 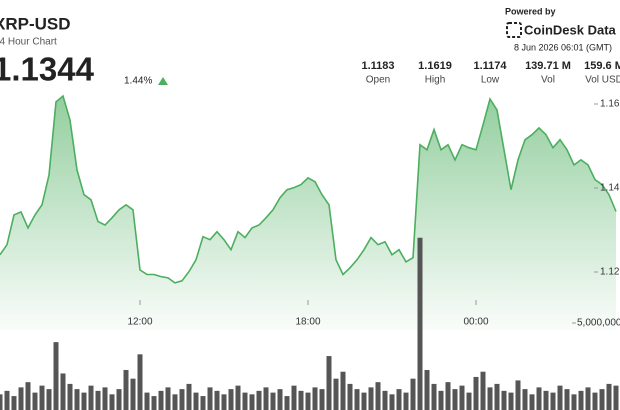 I want to click on stat-value: 159.6 M, so click(x=602, y=66).